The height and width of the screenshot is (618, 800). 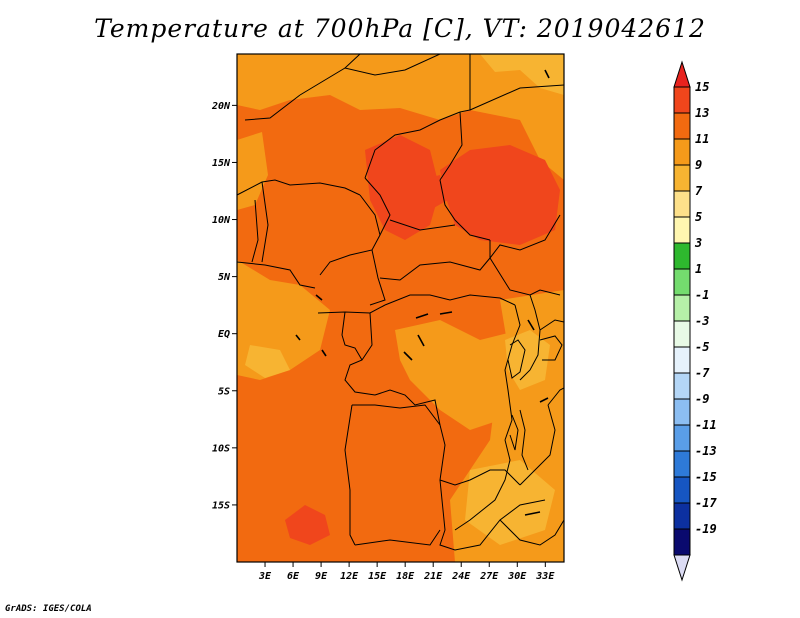 I want to click on colorbar-label: -9, so click(x=702, y=399).